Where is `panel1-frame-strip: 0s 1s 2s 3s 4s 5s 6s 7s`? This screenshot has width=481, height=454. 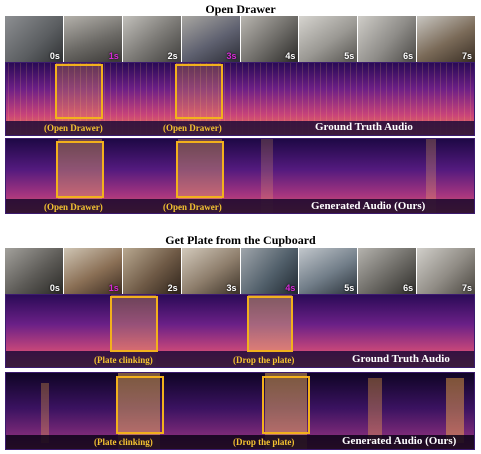
panel1-frame-strip: 0s 1s 2s 3s 4s 5s 6s 7s is located at coordinates (240, 39).